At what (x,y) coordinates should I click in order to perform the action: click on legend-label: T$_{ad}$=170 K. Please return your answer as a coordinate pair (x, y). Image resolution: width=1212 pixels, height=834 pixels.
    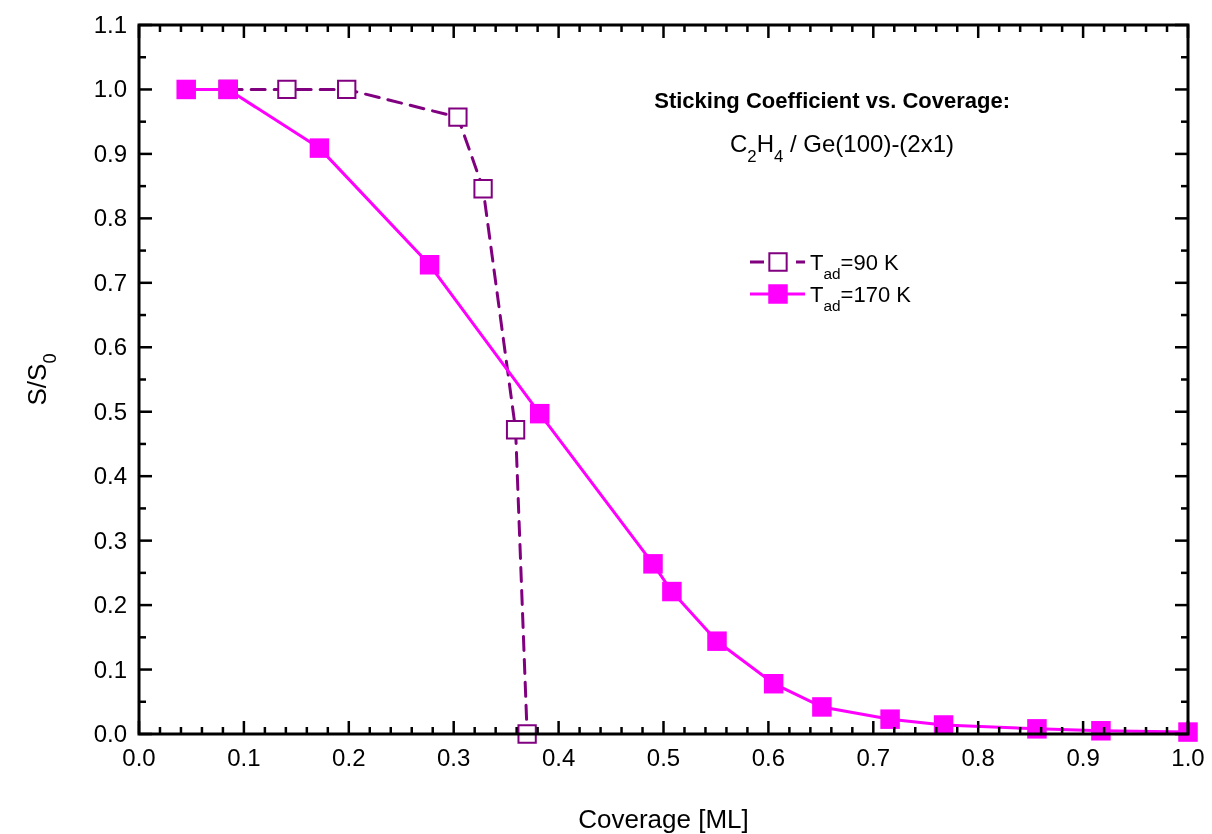
    Looking at the image, I should click on (861, 298).